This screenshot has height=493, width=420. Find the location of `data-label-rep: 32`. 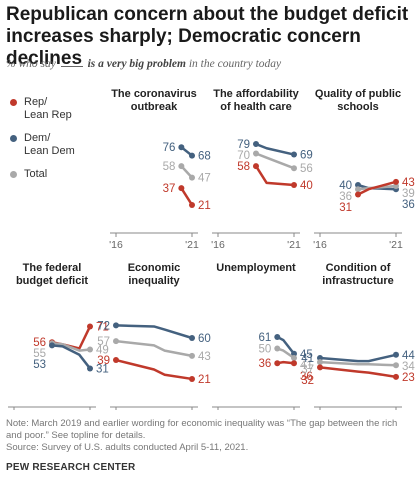

data-label-rep: 32 is located at coordinates (307, 381).